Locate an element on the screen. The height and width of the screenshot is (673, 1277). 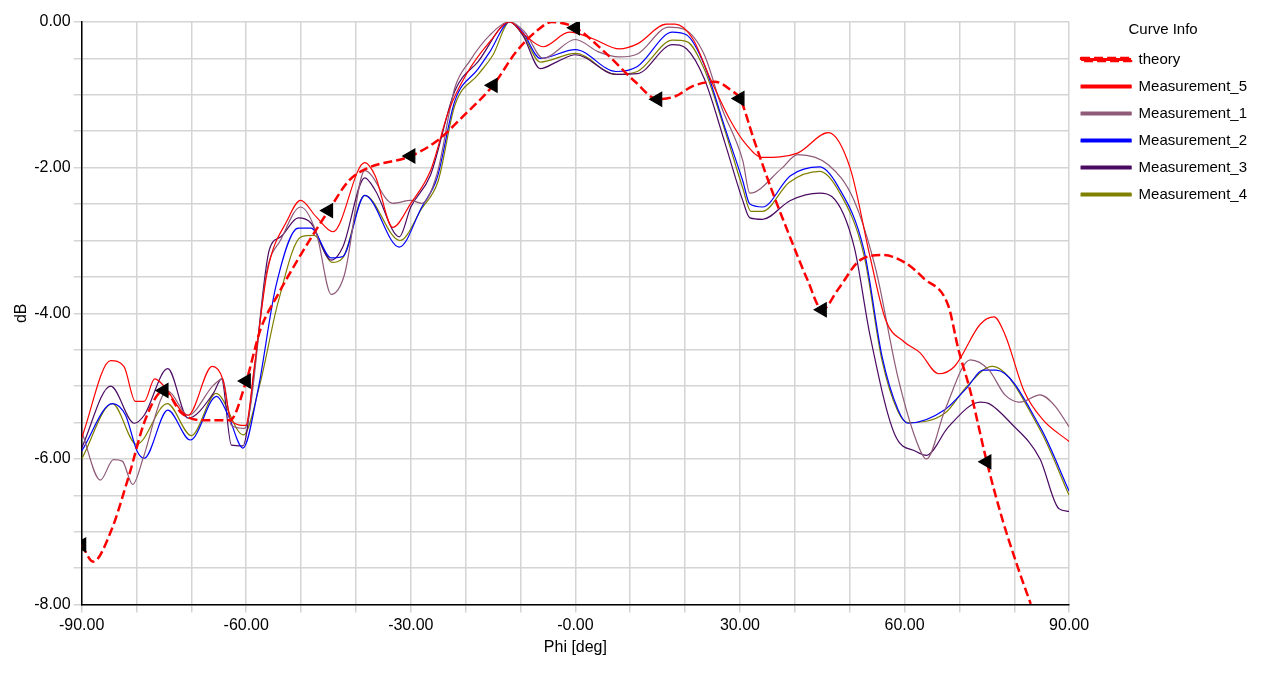
legend-label: Measurement_5 is located at coordinates (1193, 85).